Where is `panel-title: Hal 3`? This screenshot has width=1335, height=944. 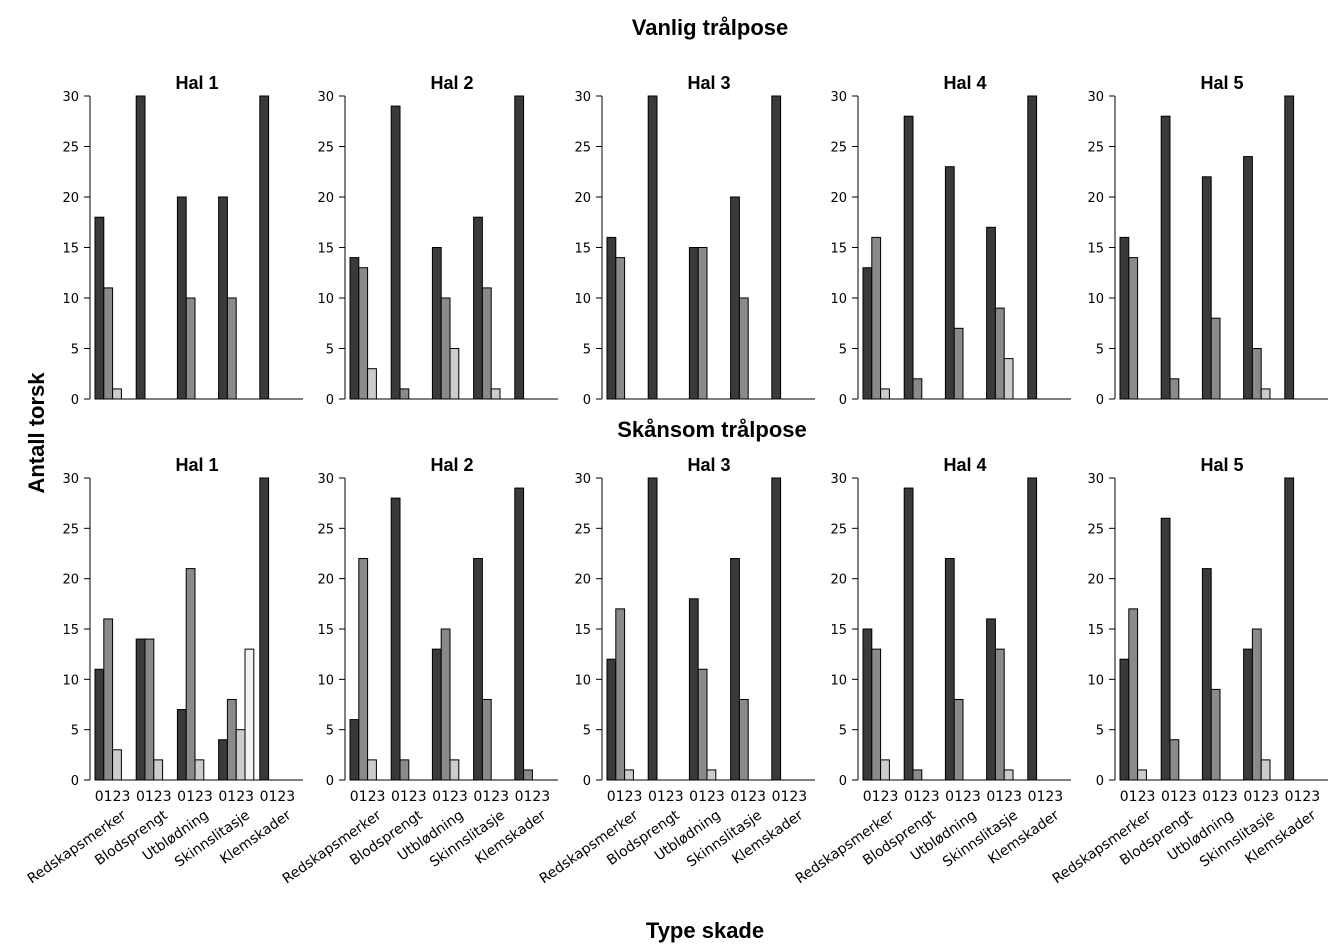 panel-title: Hal 3 is located at coordinates (708, 83).